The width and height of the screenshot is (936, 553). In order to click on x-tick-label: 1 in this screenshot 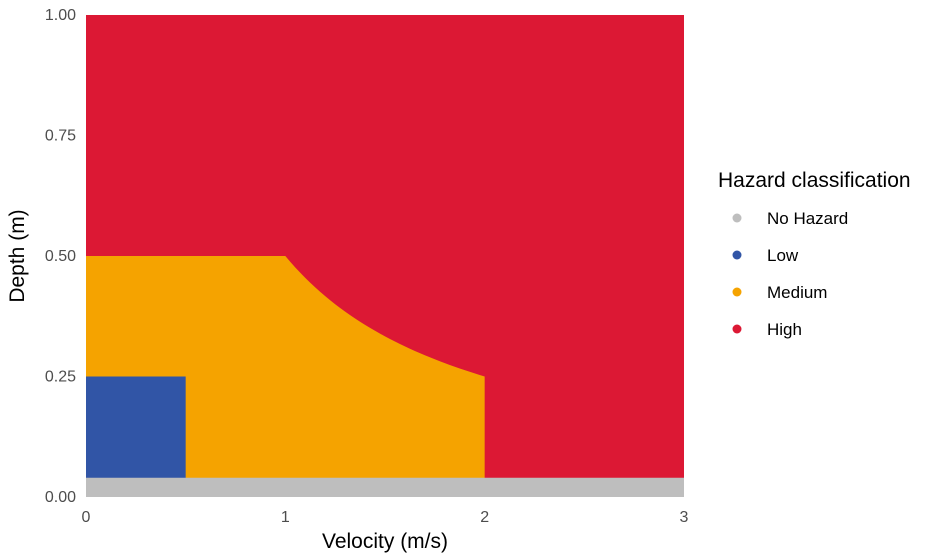, I will do `click(285, 517)`.